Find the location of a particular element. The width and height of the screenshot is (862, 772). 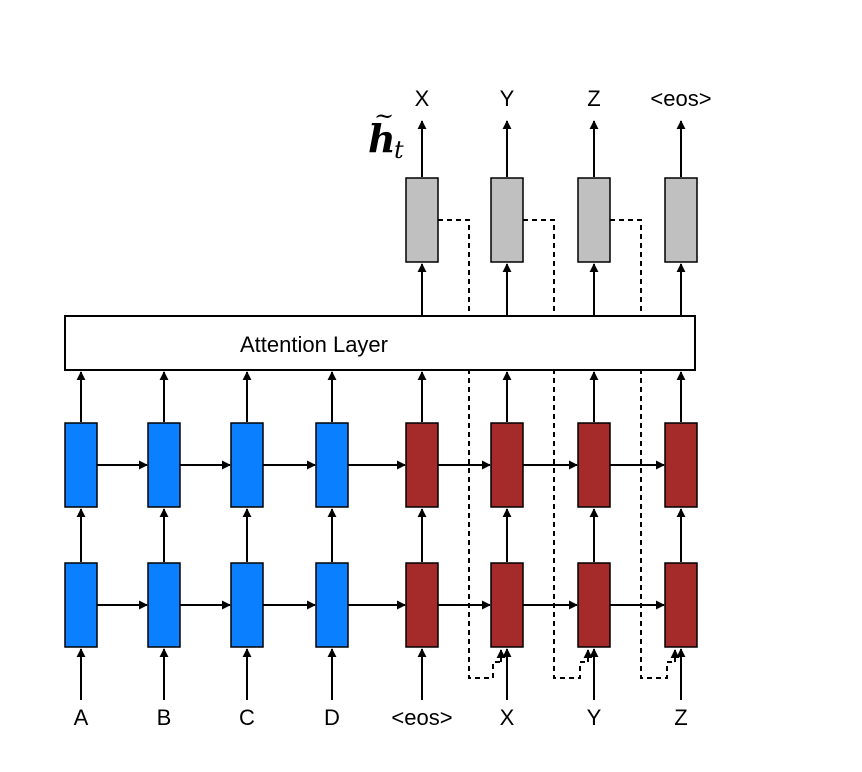

hidden-state-subscript: t is located at coordinates (399, 150).